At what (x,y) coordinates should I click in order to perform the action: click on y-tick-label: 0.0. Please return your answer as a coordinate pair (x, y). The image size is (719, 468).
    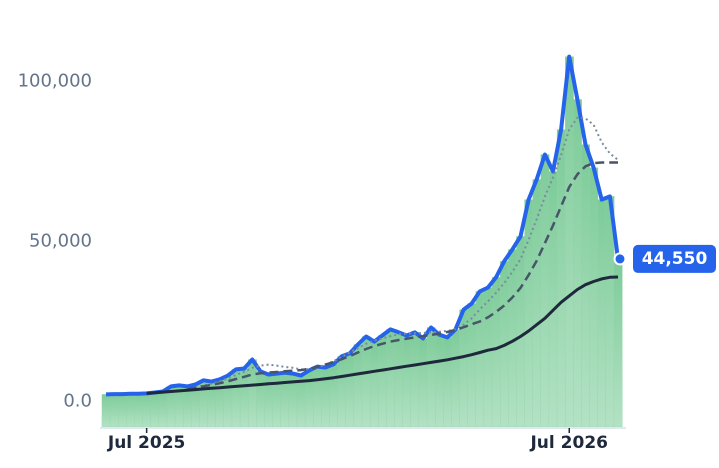
    Looking at the image, I should click on (77, 400).